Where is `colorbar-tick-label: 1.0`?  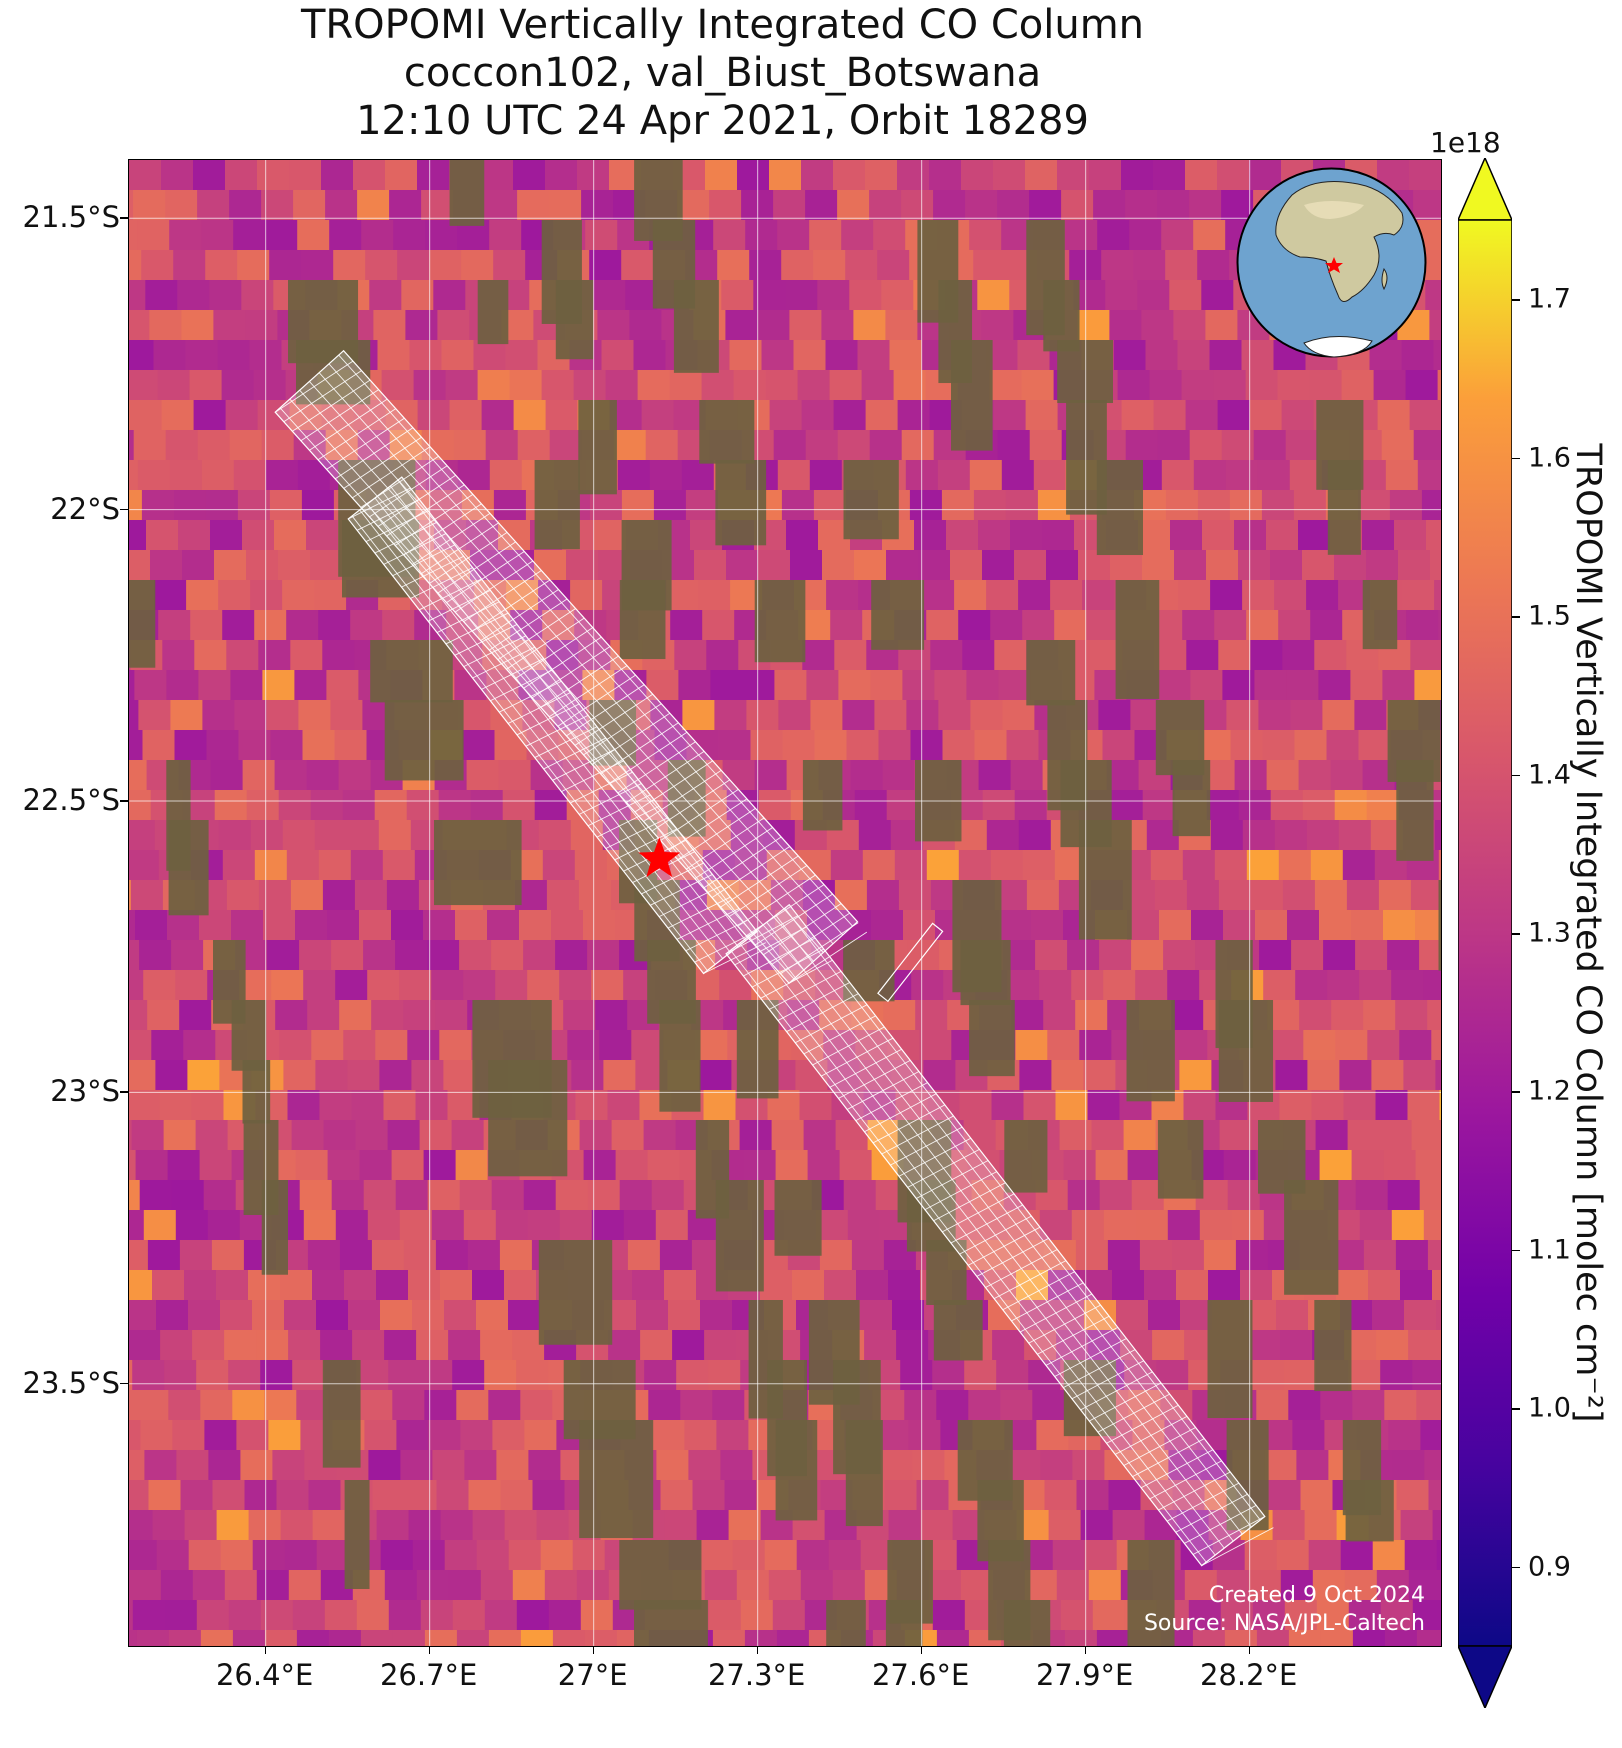
colorbar-tick-label: 1.0 is located at coordinates (1549, 1408).